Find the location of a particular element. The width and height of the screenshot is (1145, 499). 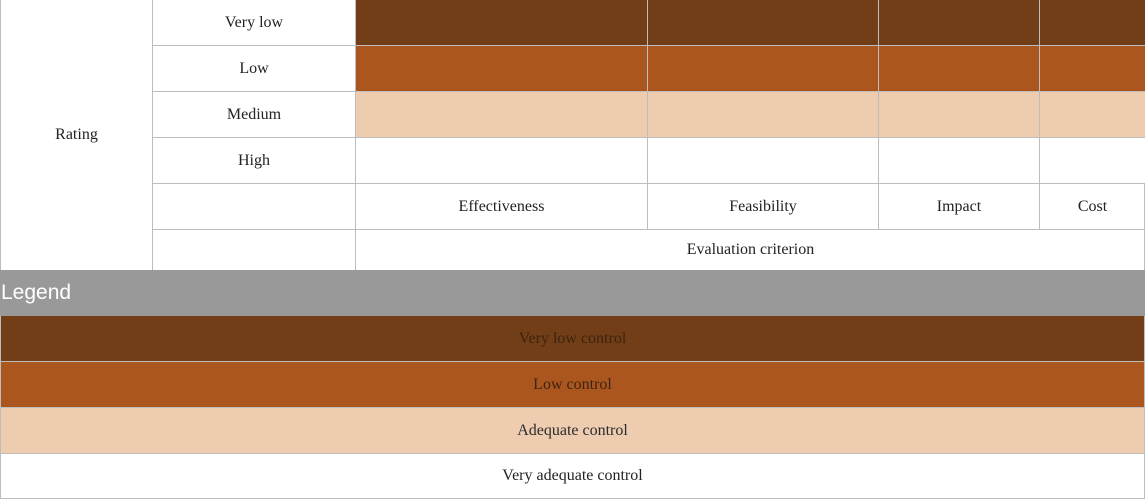

row-label-very-low: Very low is located at coordinates (253, 23).